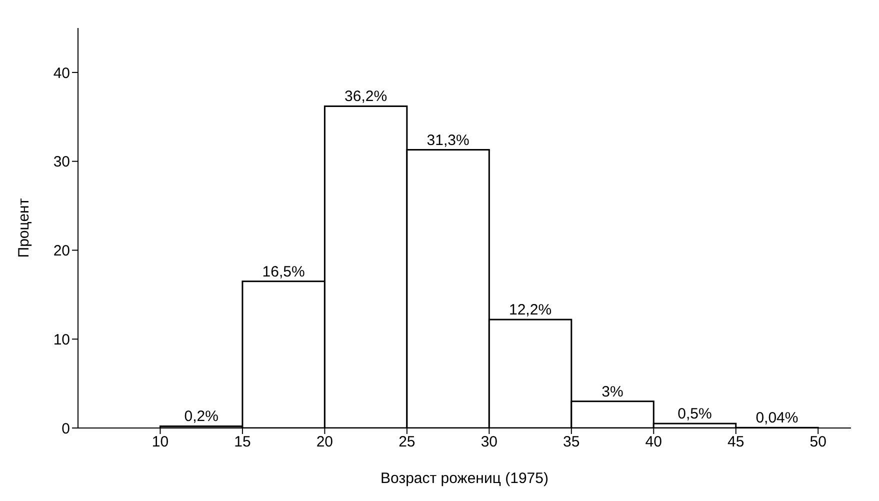 Image resolution: width=879 pixels, height=501 pixels. What do you see at coordinates (61, 339) in the screenshot?
I see `y-tick-label: 10` at bounding box center [61, 339].